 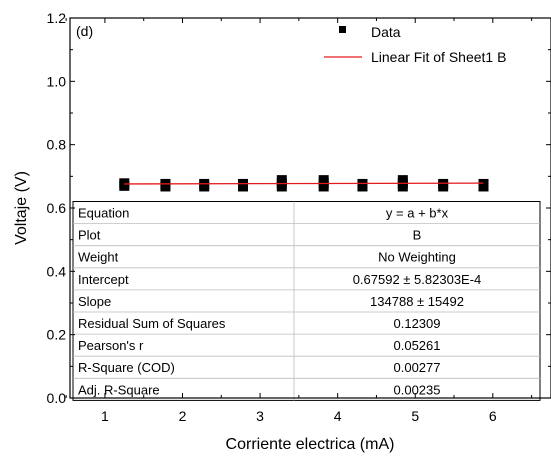 What do you see at coordinates (57, 208) in the screenshot?
I see `y-tick-label: 0.6` at bounding box center [57, 208].